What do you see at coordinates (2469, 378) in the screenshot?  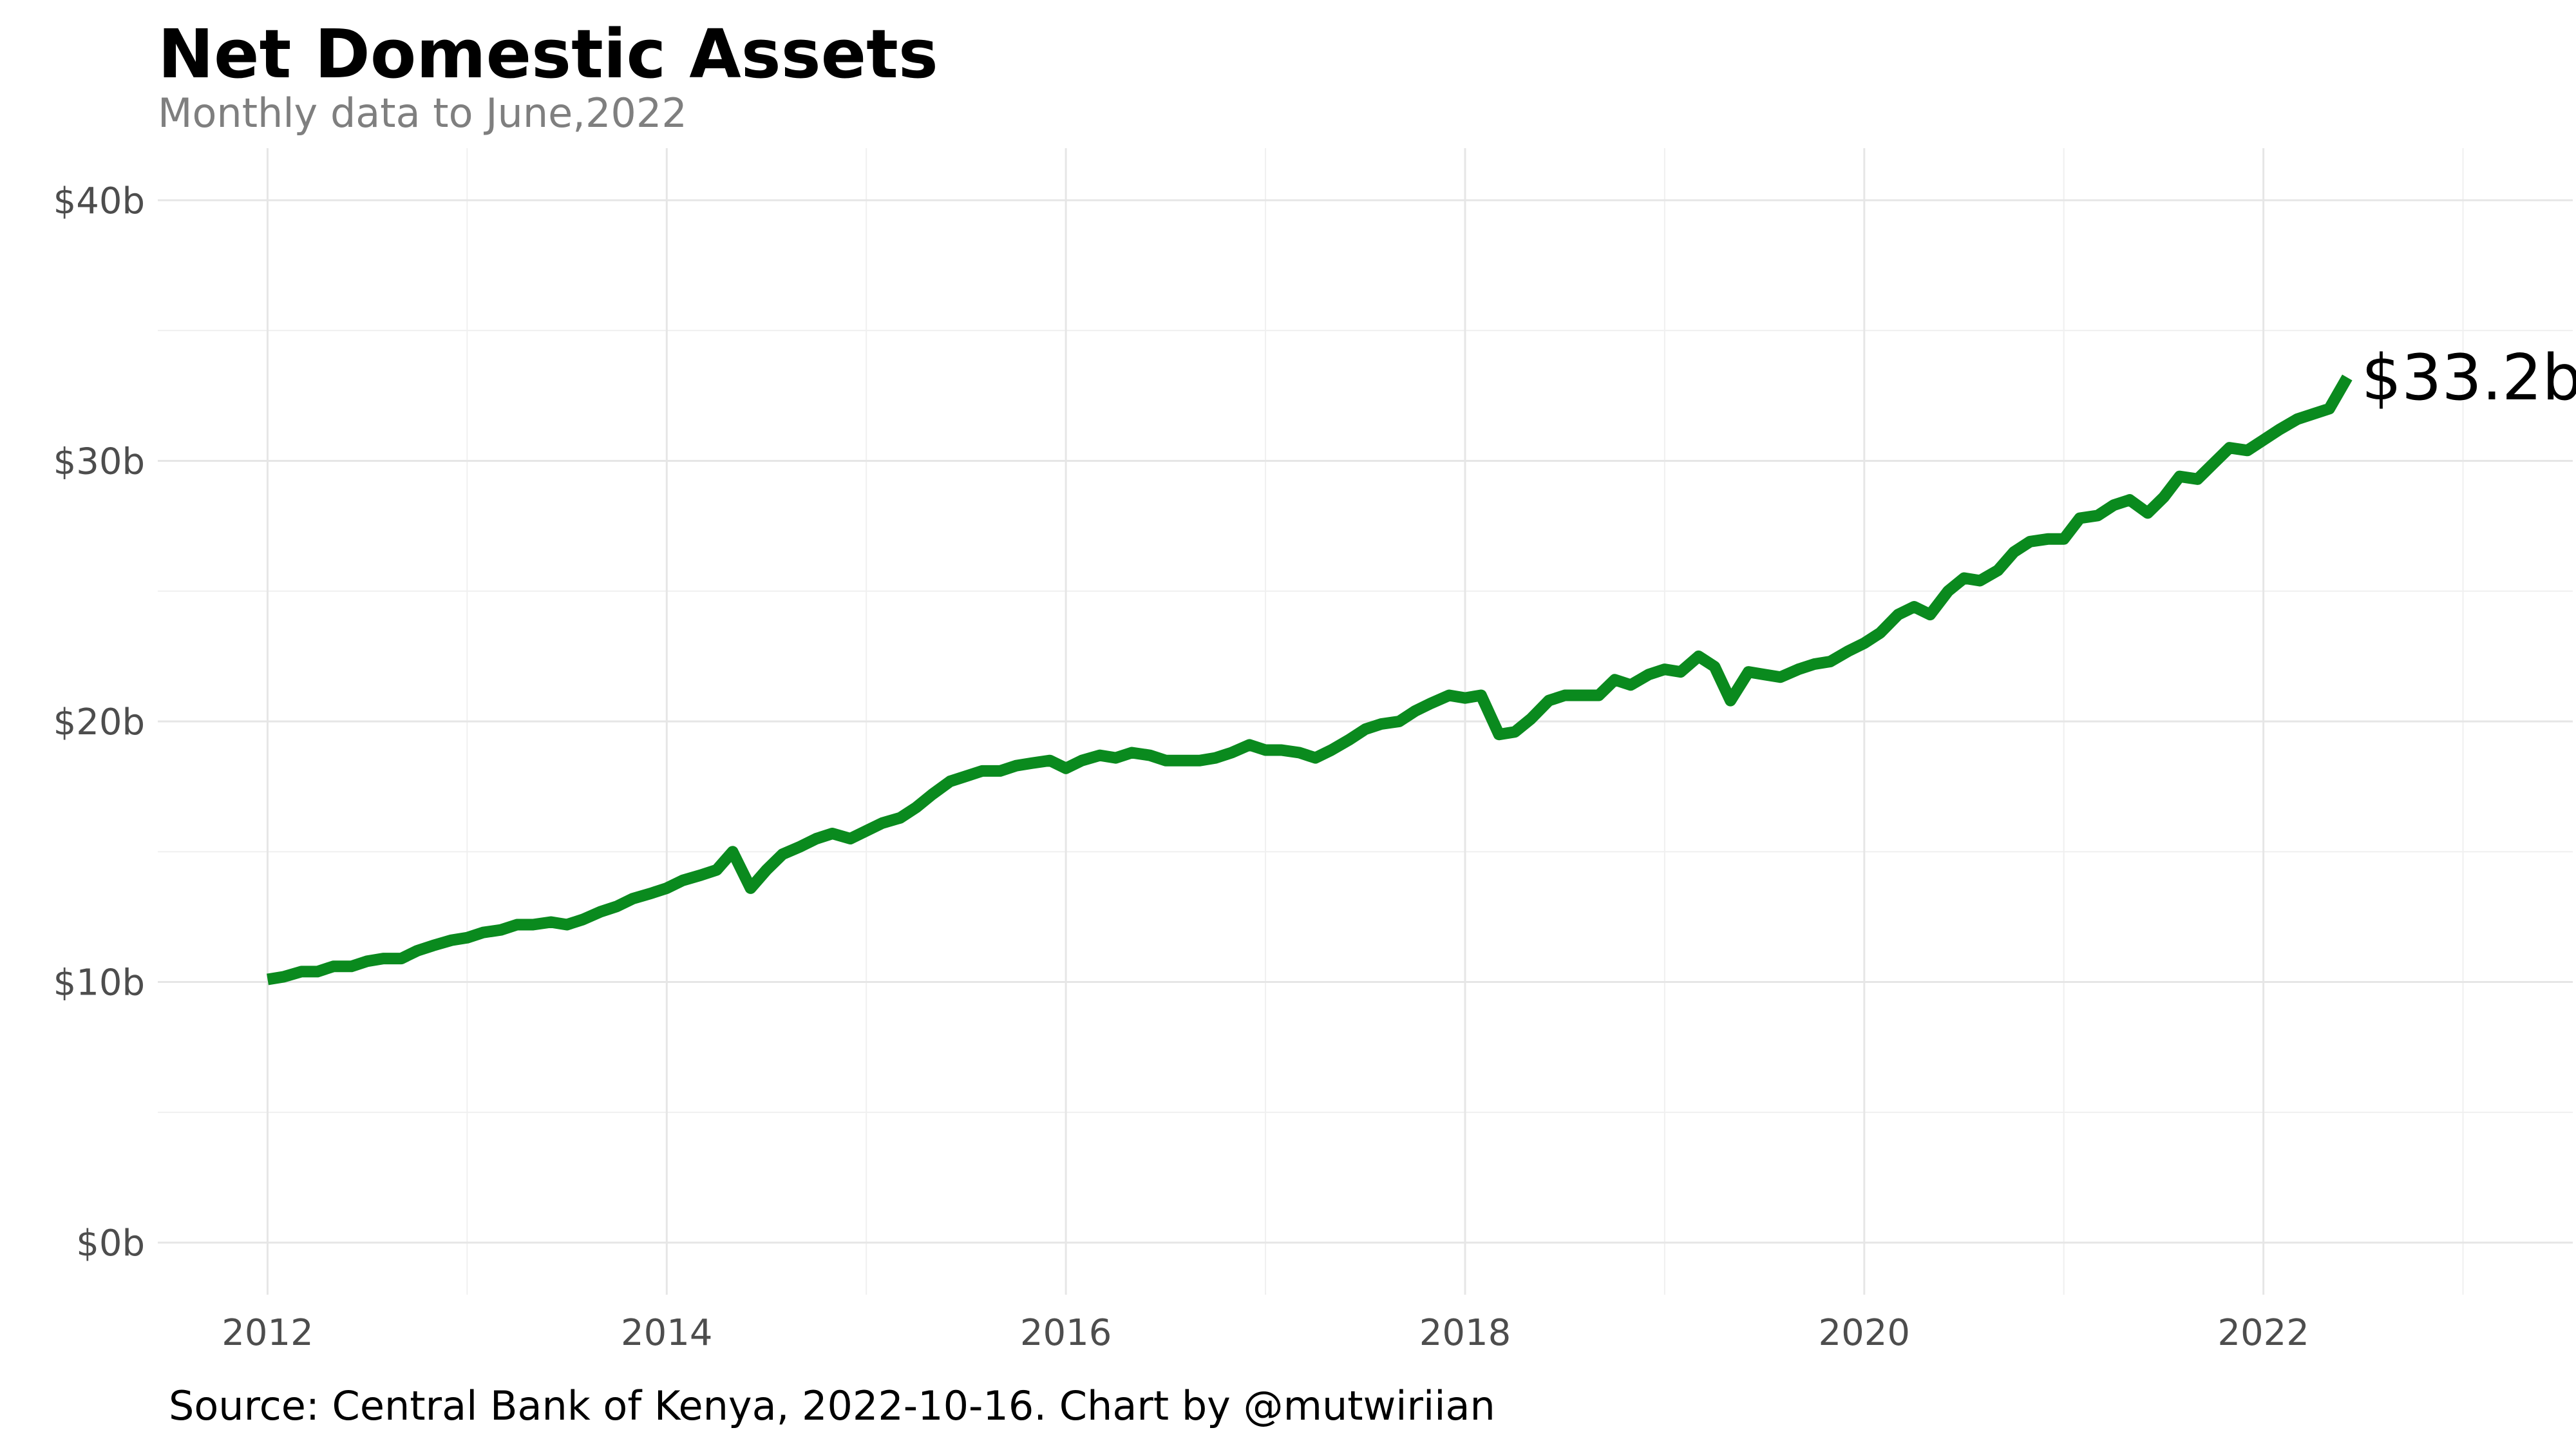 I see `end-value-label: $33.2b` at bounding box center [2469, 378].